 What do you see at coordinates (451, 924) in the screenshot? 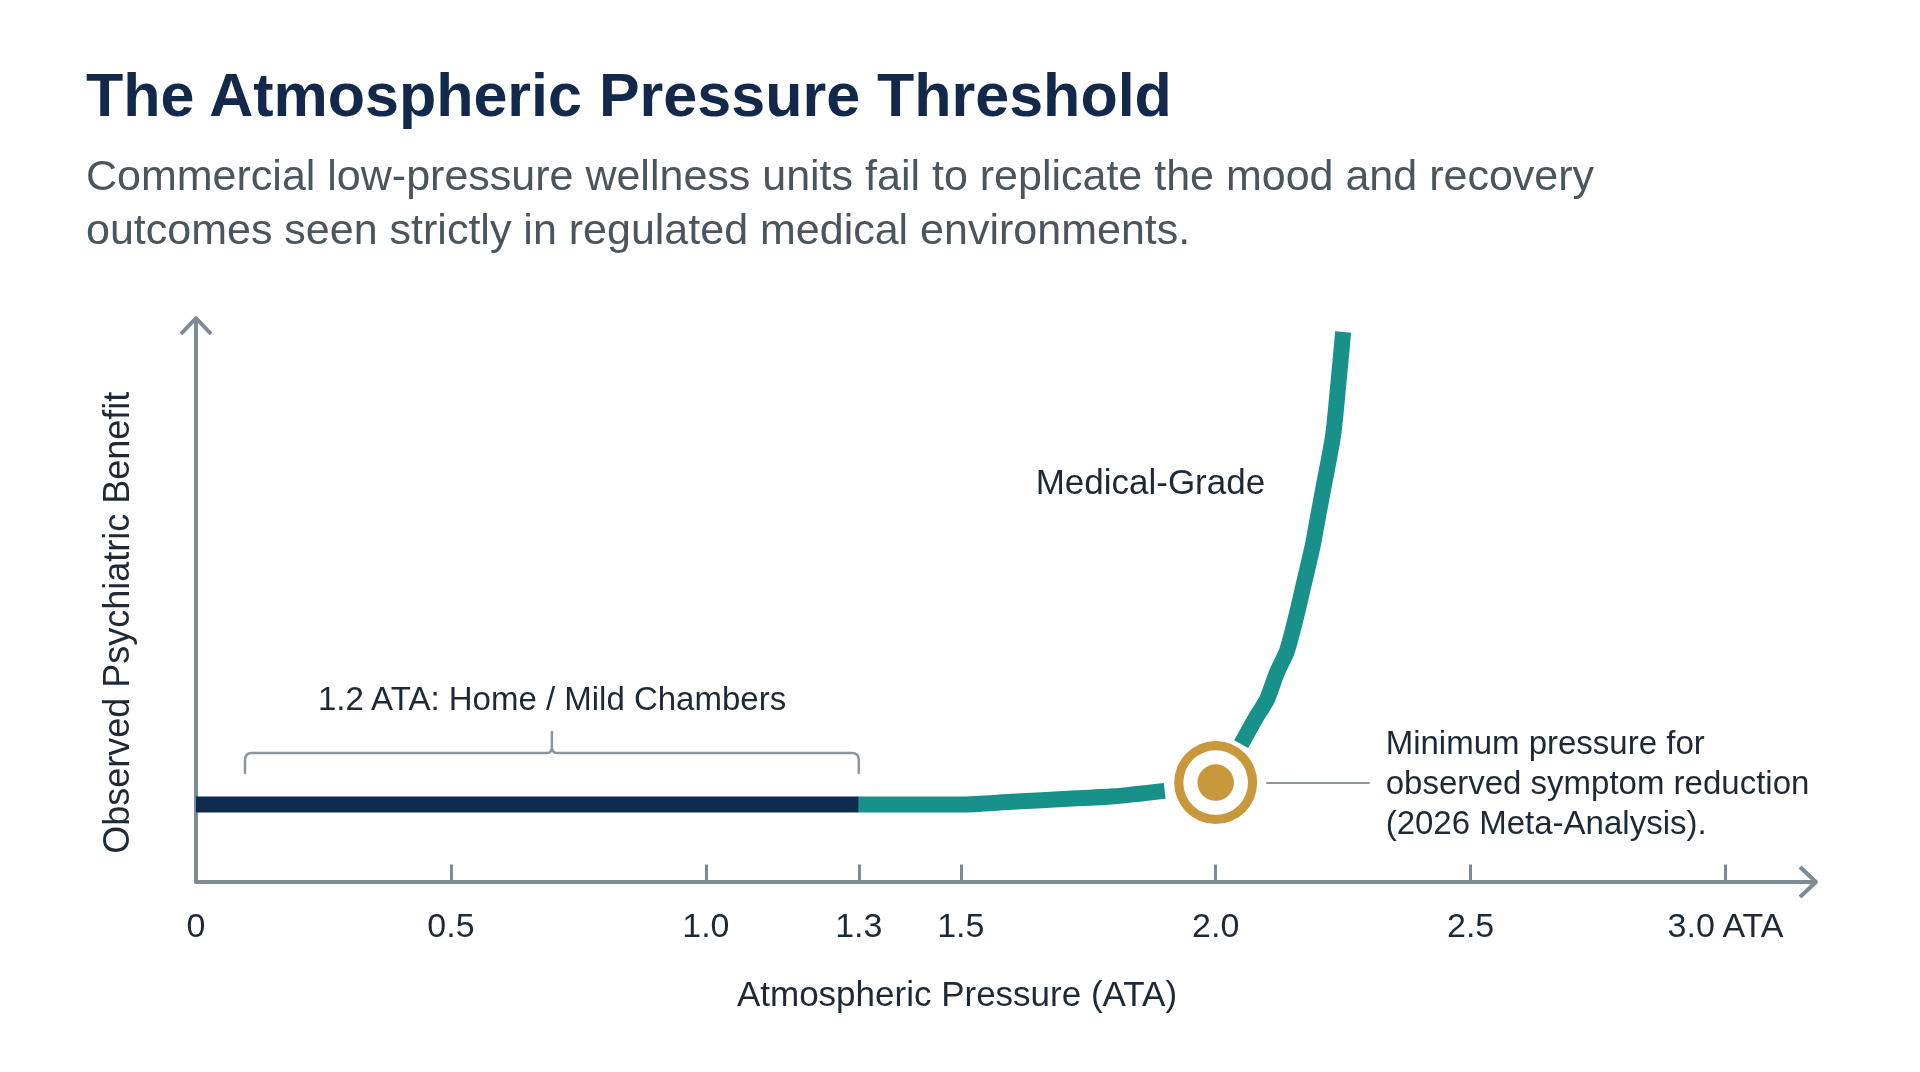
I see `x-tick-label: 0.5` at bounding box center [451, 924].